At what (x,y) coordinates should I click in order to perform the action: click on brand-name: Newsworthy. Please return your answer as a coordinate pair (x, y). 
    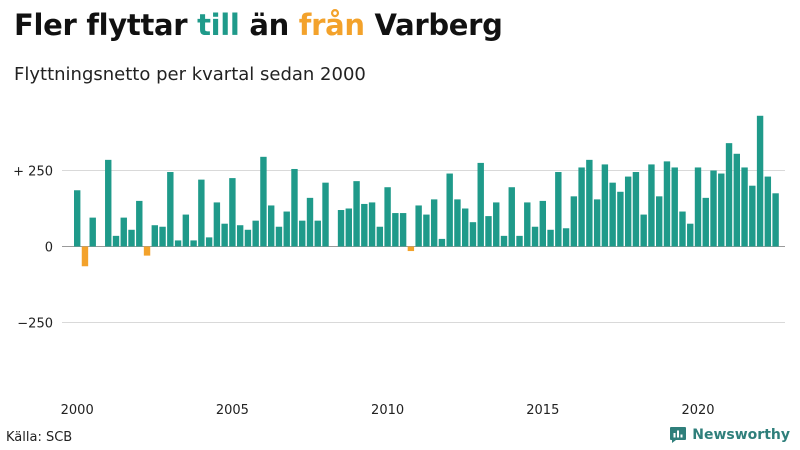
    Looking at the image, I should click on (741, 435).